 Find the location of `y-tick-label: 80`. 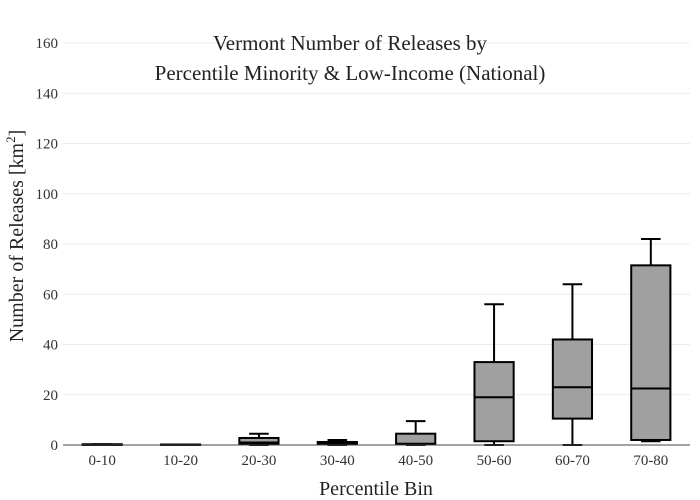

y-tick-label: 80 is located at coordinates (50, 245).